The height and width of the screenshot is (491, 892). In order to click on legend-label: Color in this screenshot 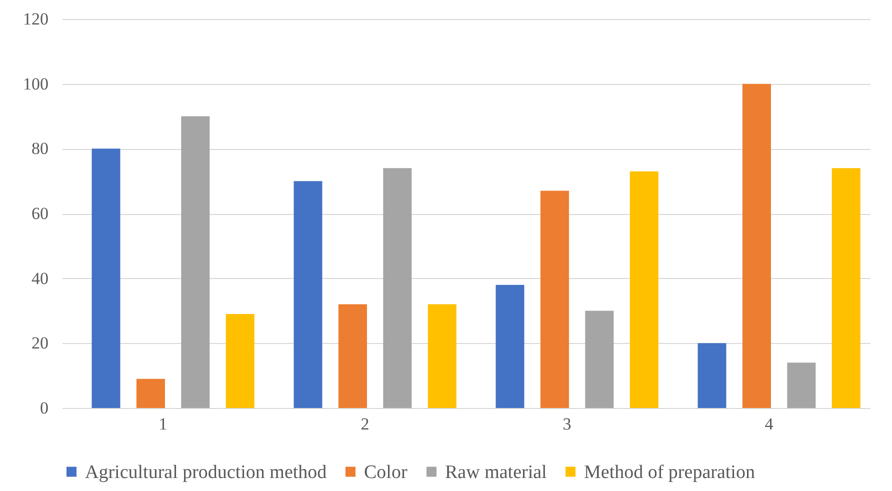, I will do `click(386, 472)`.